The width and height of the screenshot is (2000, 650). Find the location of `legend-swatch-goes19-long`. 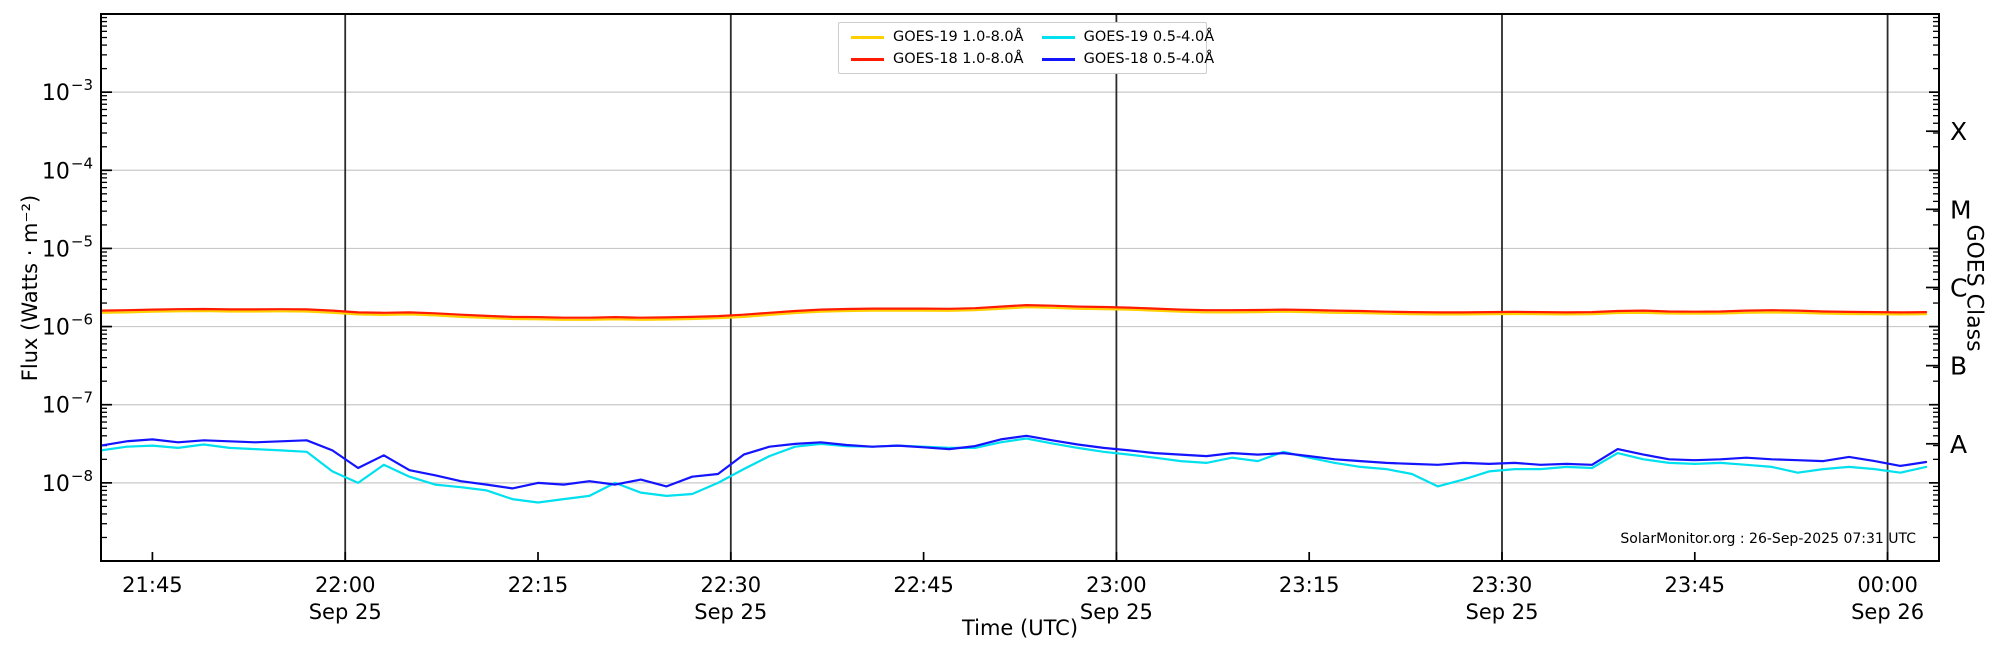

legend-swatch-goes19-long is located at coordinates (867, 37).